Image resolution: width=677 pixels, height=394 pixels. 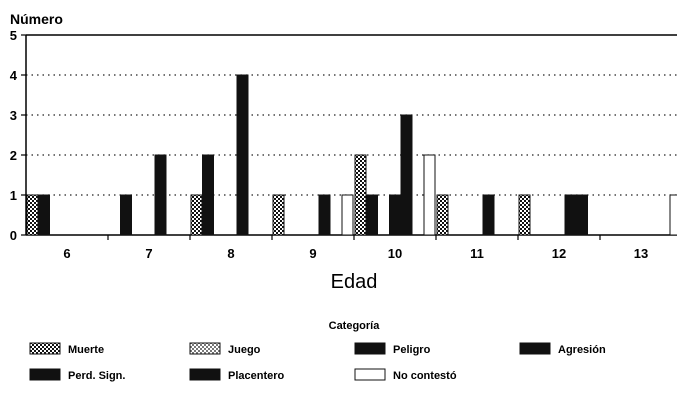 I want to click on y-tick-label: 3, so click(x=13, y=115).